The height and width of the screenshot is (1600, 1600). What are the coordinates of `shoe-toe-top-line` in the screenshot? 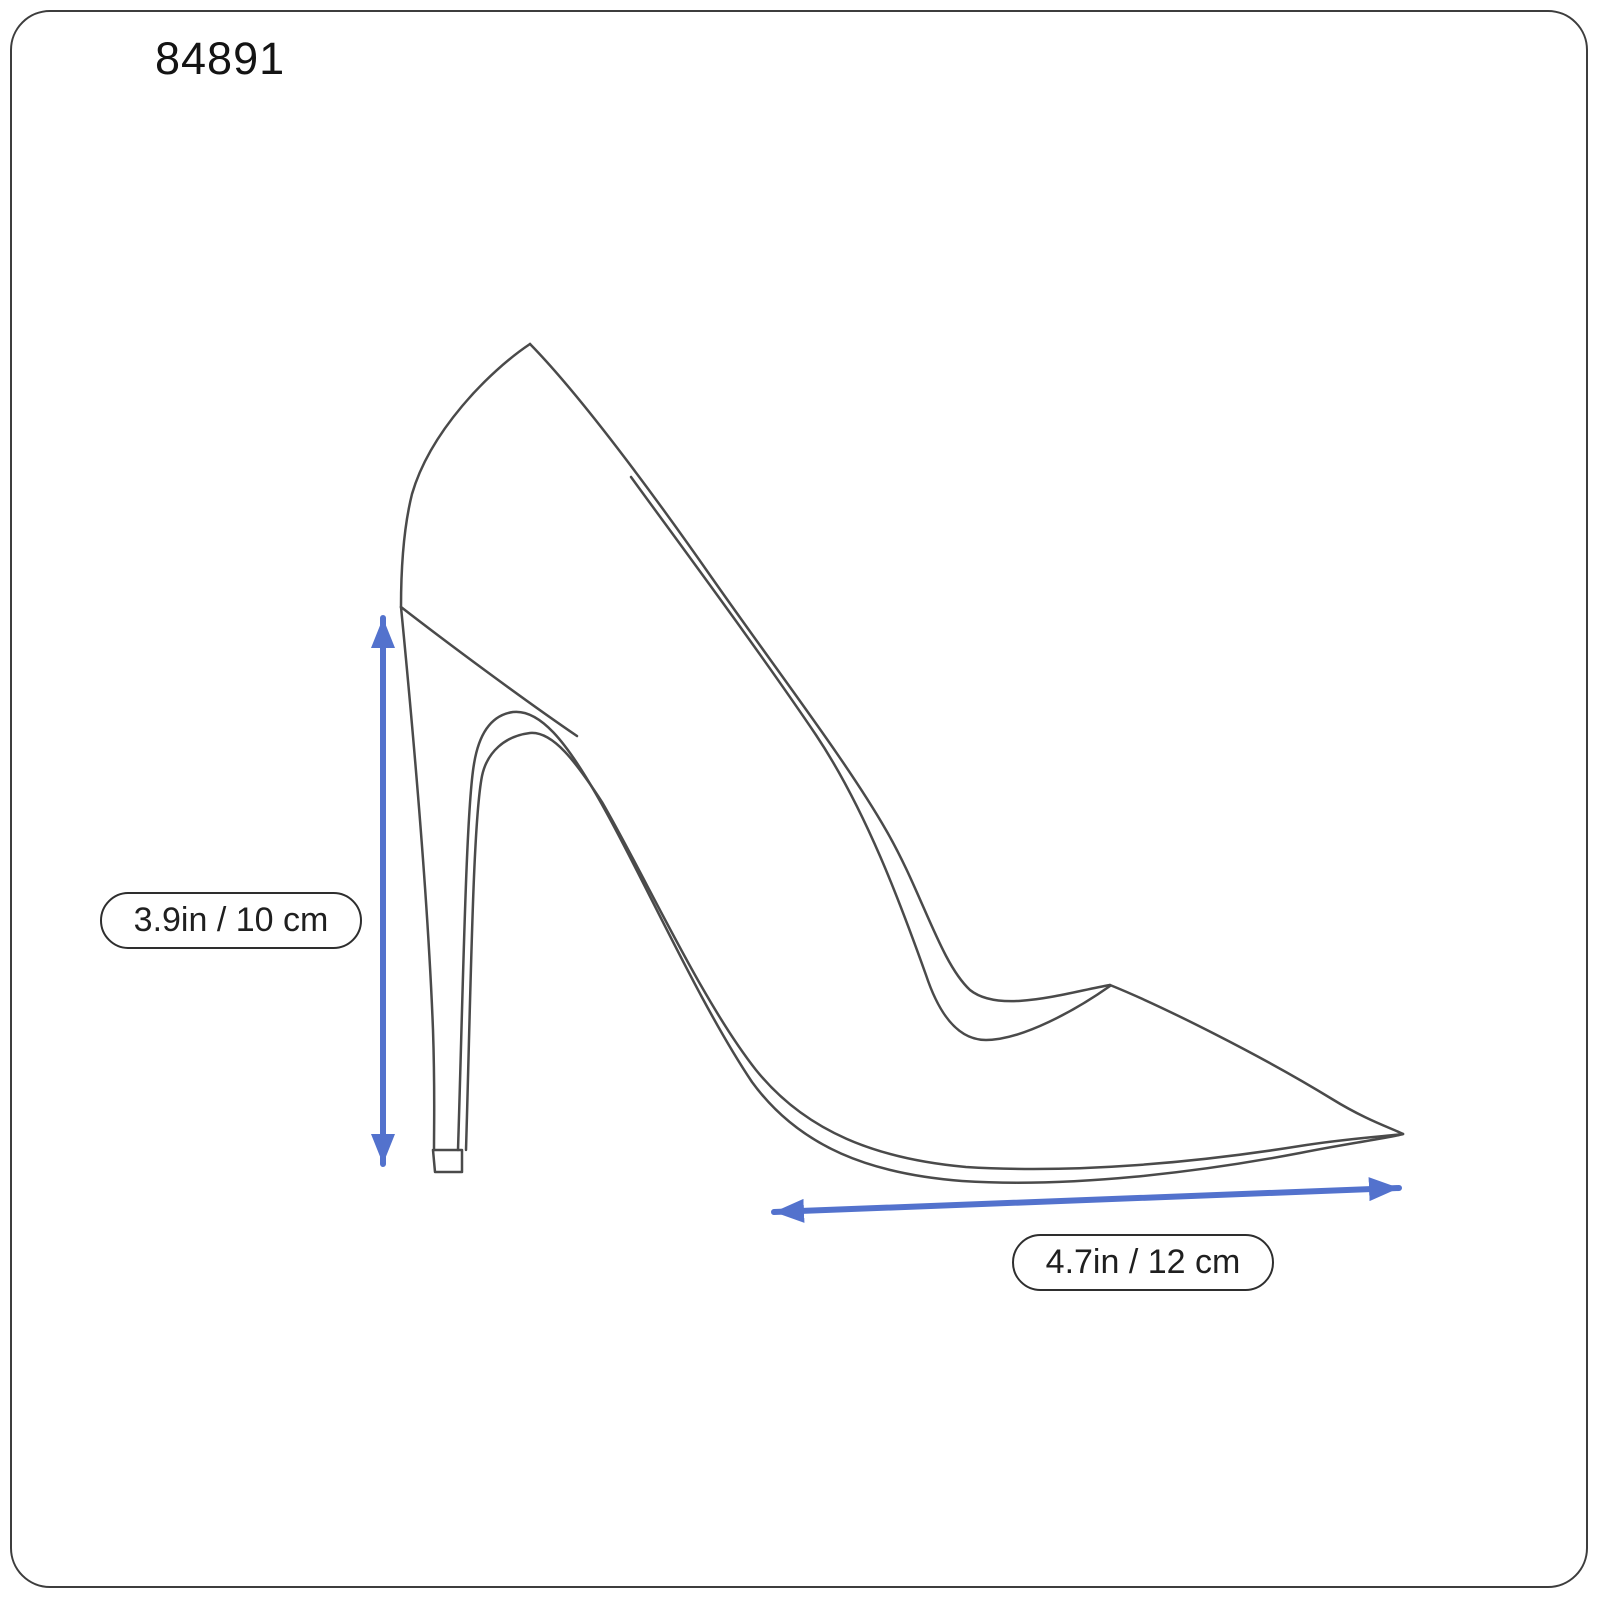 It's located at (1256, 1059).